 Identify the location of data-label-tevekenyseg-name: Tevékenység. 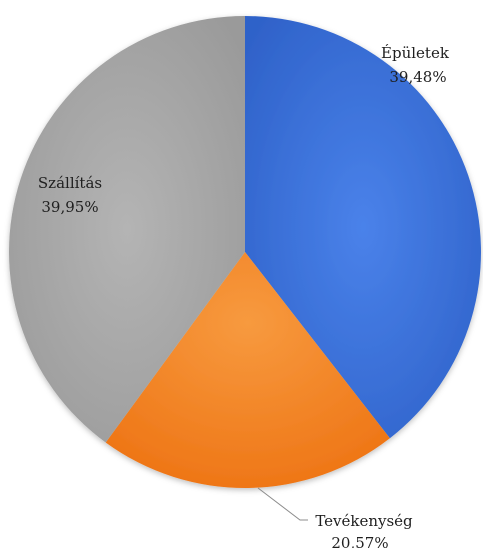
(364, 521).